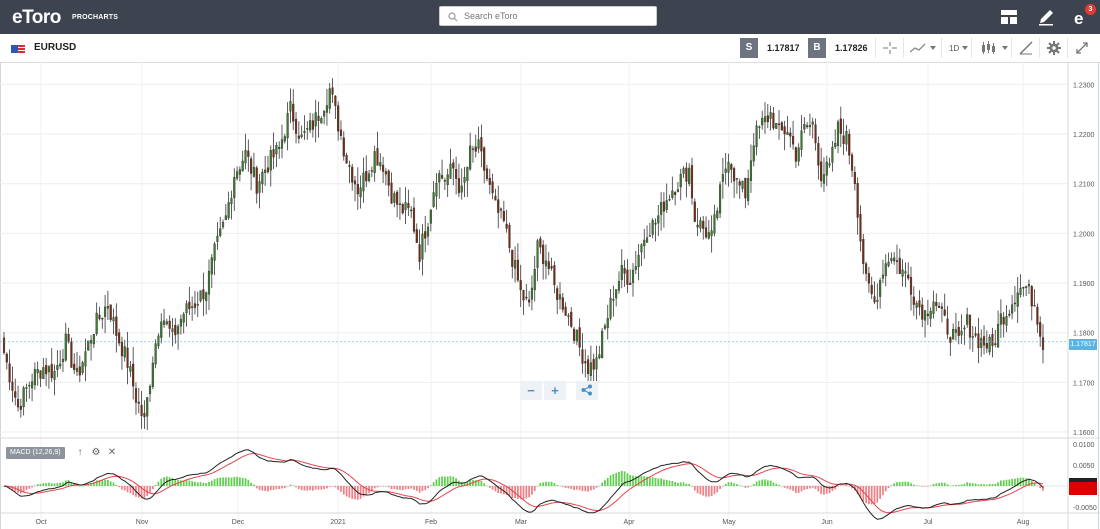 This screenshot has width=1100, height=529. I want to click on instrument-symbol: EURUSD, so click(55, 47).